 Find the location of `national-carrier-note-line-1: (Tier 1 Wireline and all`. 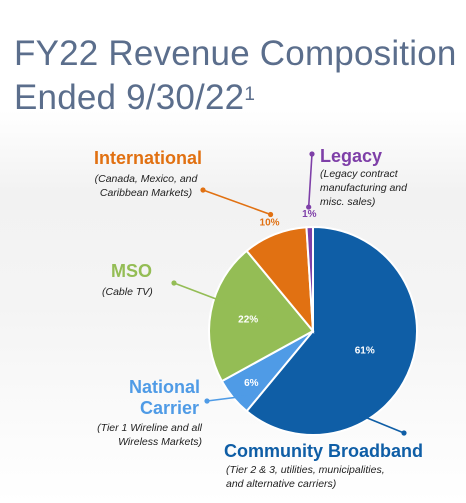

national-carrier-note-line-1: (Tier 1 Wireline and all is located at coordinates (149, 428).